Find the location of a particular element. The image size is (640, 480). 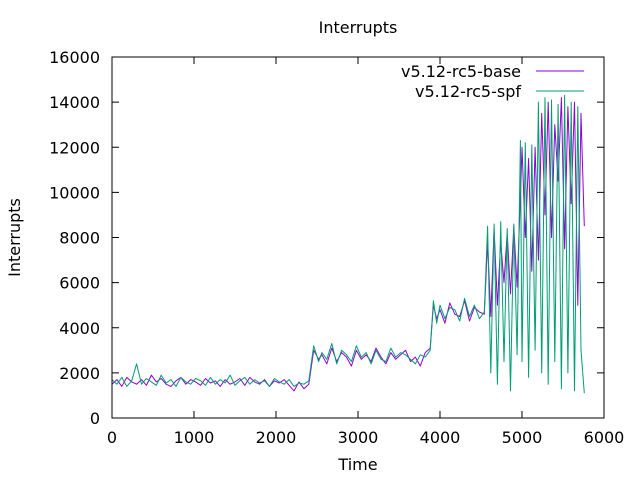

x-tick-label: 0 is located at coordinates (112, 437).